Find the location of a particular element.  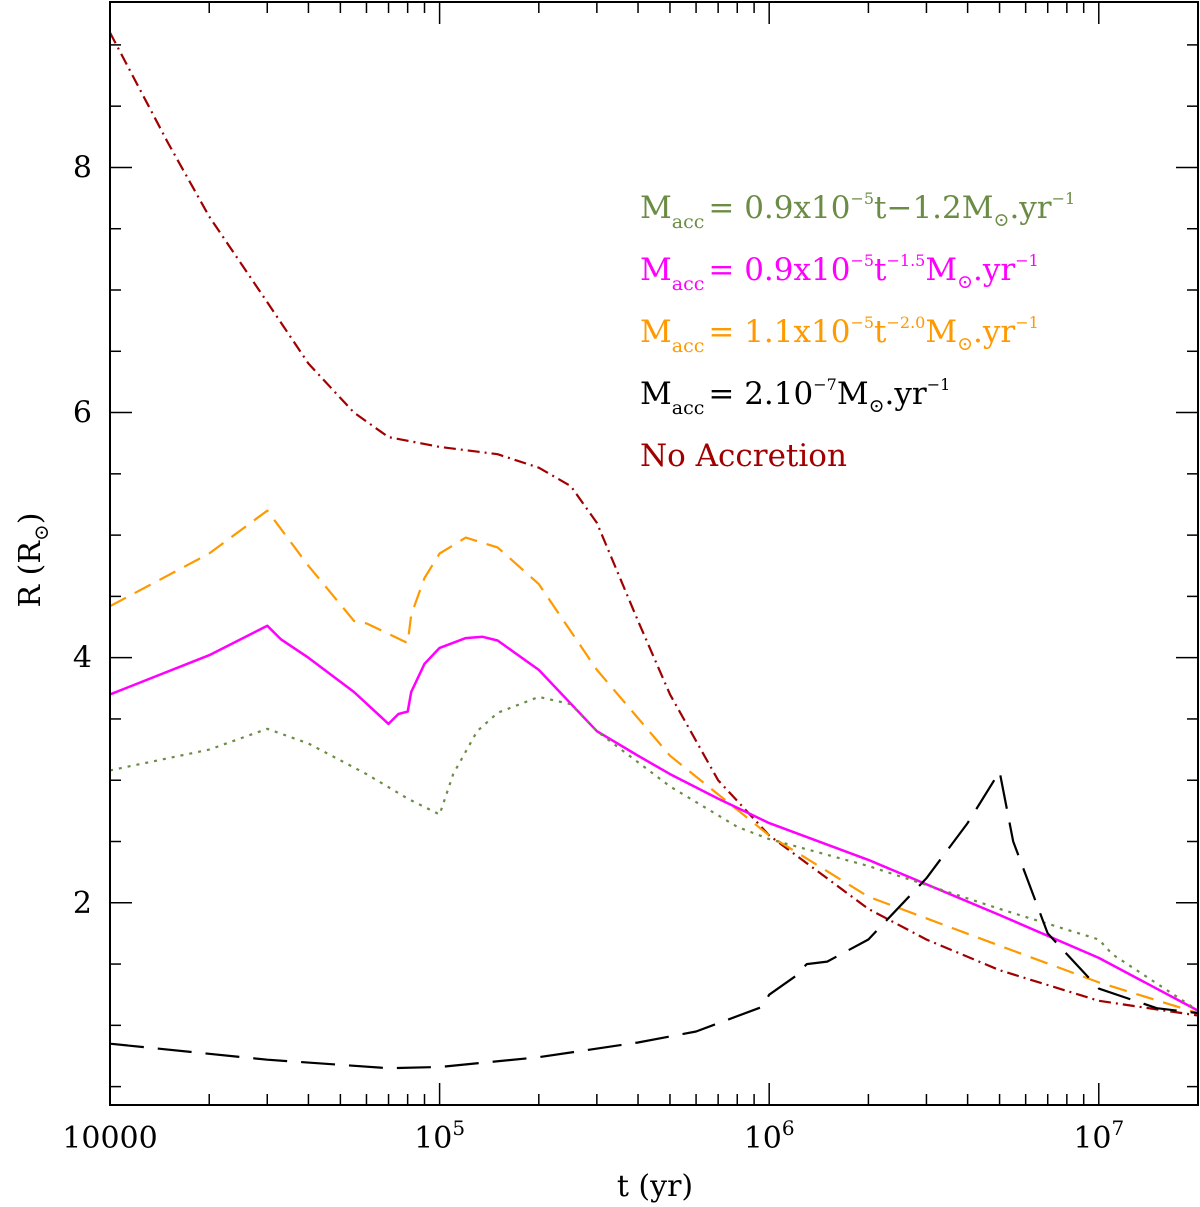

x-tick-label: 10⁵ is located at coordinates (439, 1136).